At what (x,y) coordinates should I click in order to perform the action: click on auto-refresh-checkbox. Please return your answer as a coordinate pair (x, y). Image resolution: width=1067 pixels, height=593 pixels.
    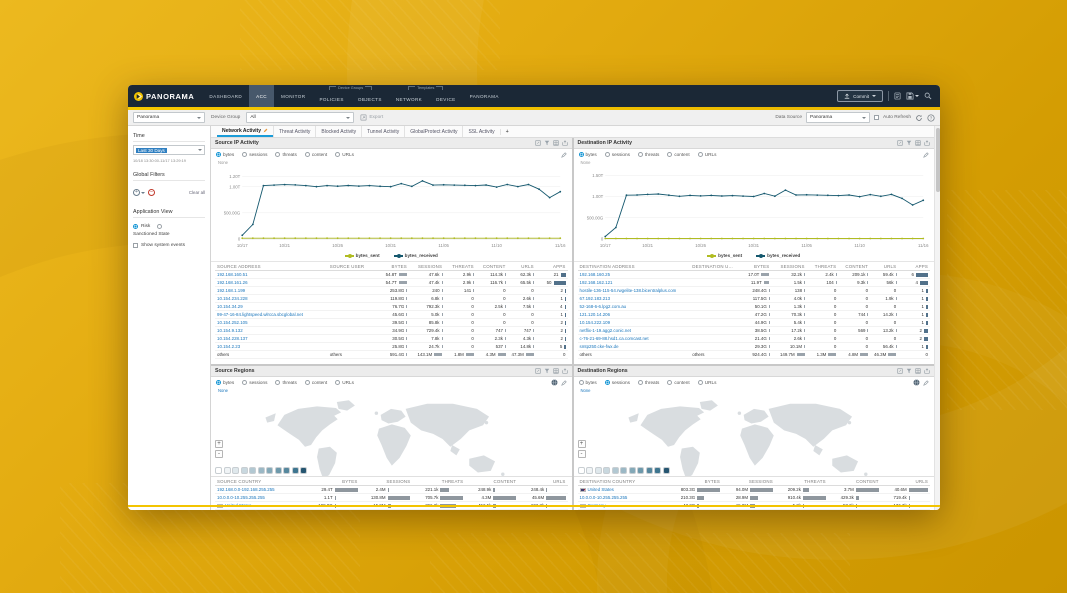
    Looking at the image, I should click on (876, 117).